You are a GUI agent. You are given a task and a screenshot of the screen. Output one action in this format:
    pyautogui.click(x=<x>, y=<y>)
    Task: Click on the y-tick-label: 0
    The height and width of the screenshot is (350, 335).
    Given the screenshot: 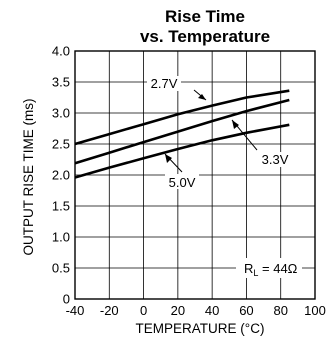 What is the action you would take?
    pyautogui.click(x=66, y=299)
    